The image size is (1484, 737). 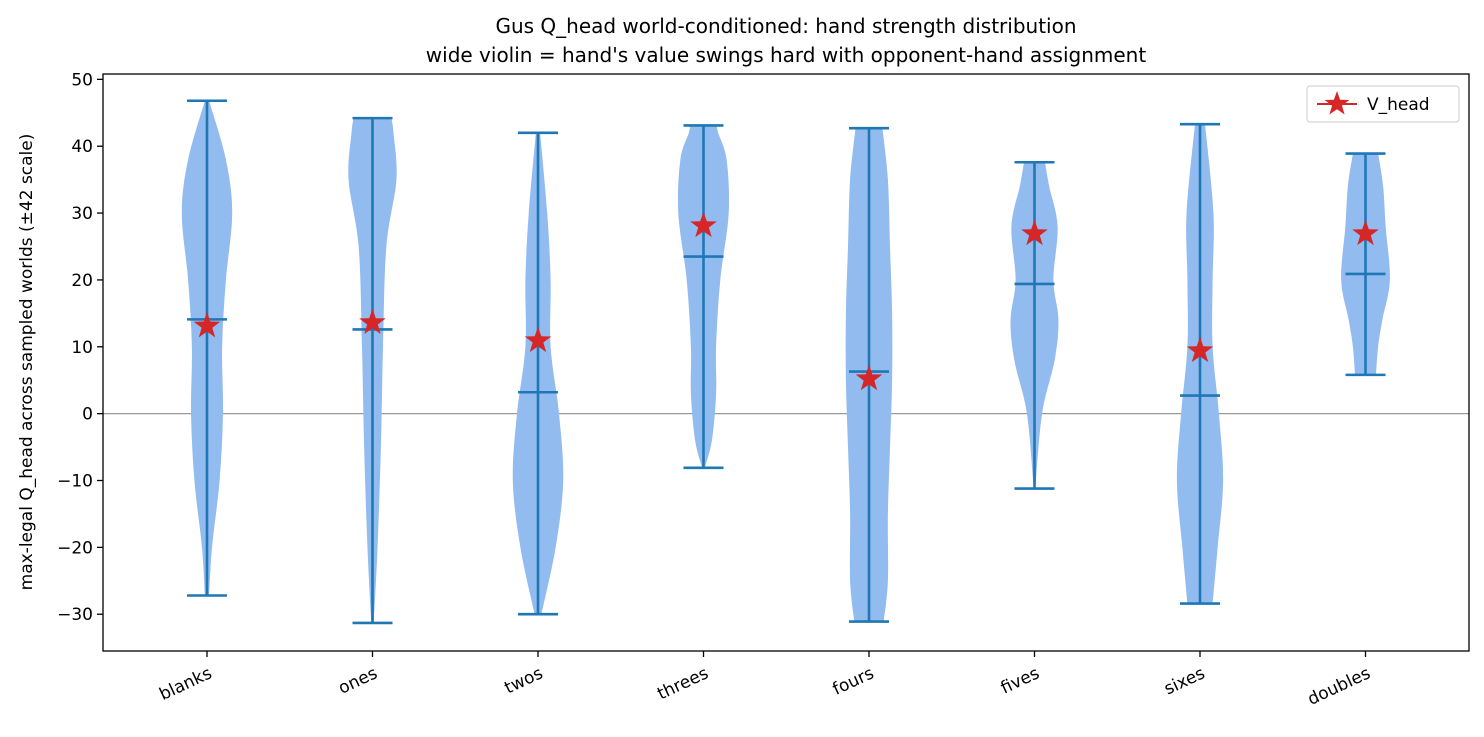 I want to click on x-tick-label: threes, so click(x=682, y=683).